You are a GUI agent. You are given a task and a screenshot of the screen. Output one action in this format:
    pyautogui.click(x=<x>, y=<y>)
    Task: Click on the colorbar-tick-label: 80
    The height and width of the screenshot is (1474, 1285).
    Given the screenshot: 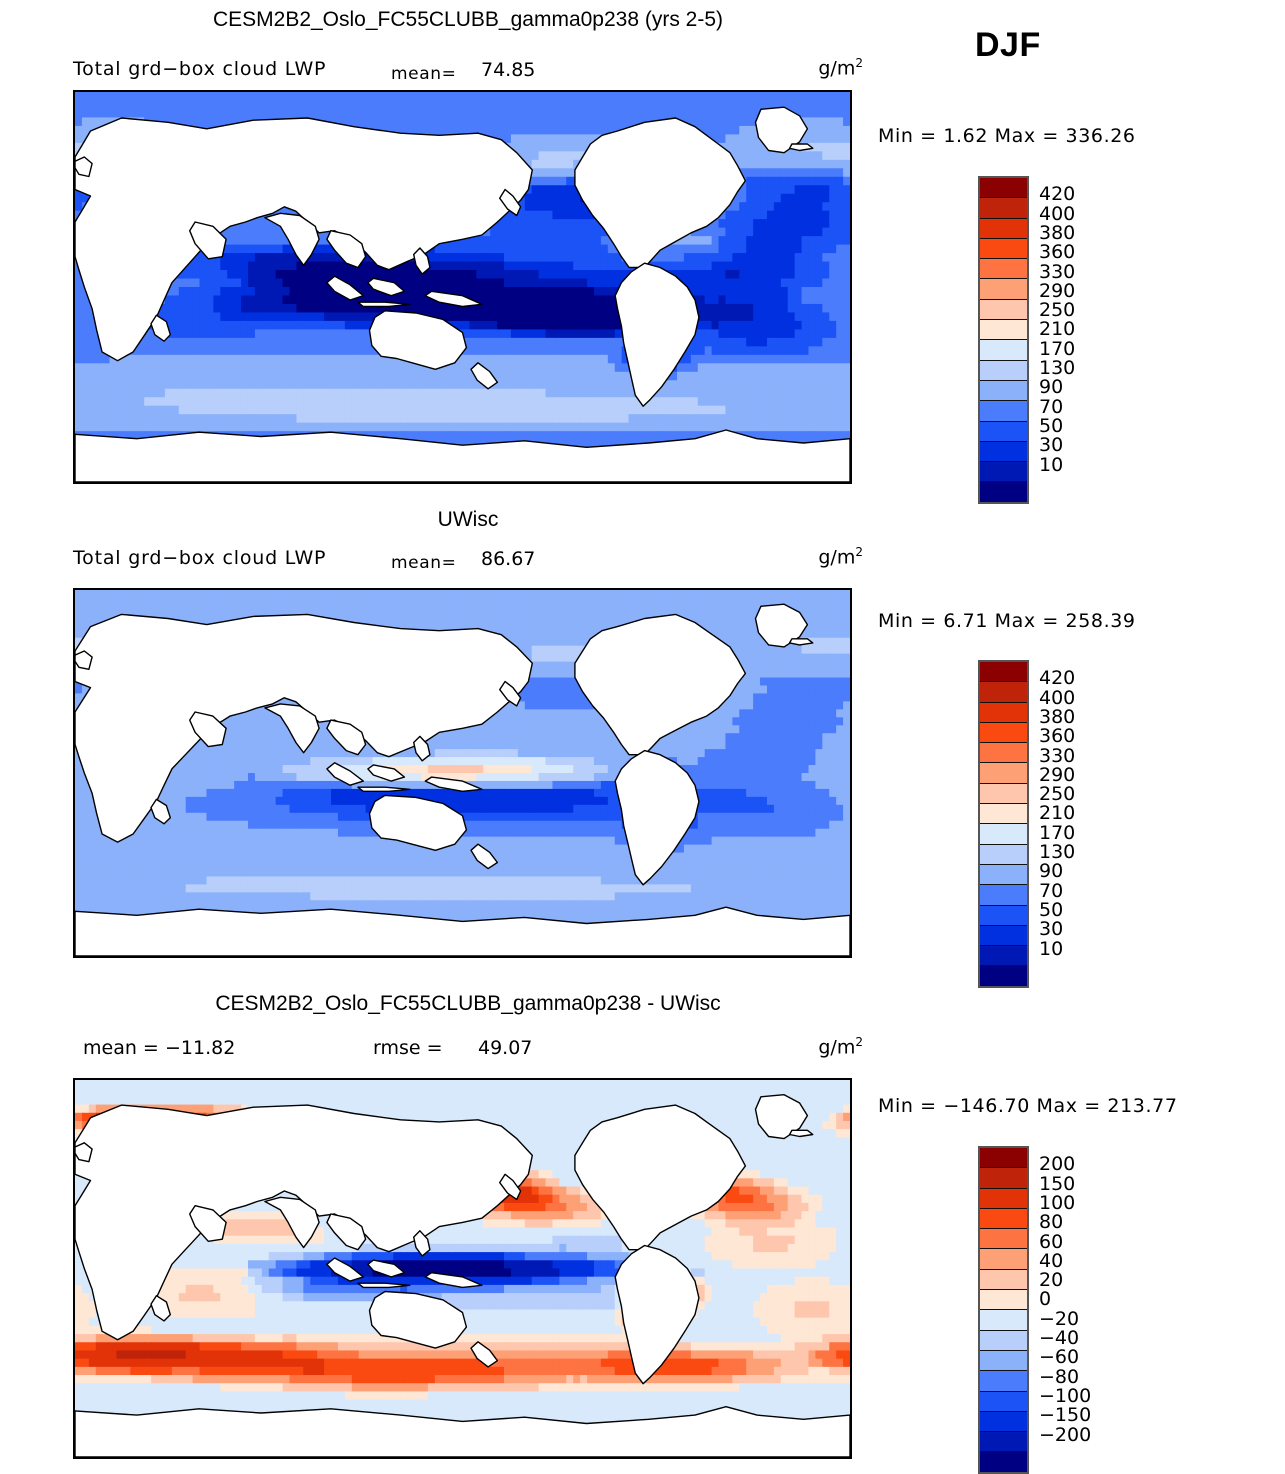 What is the action you would take?
    pyautogui.click(x=1051, y=1222)
    